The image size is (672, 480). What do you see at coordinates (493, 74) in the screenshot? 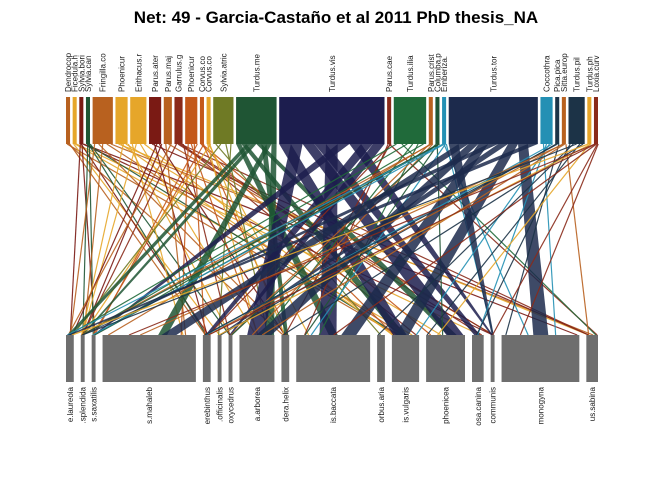
I see `upper-node-label: Turdus.tor` at bounding box center [493, 74].